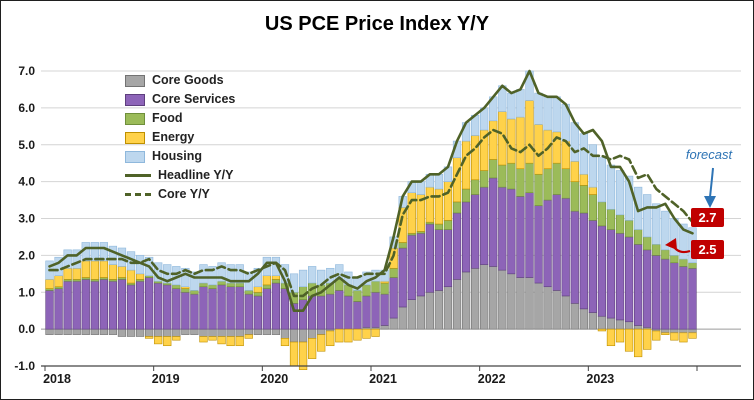 Image resolution: width=754 pixels, height=400 pixels. Describe the element at coordinates (26, 219) in the screenshot. I see `y-tick-label: 3.0` at that location.